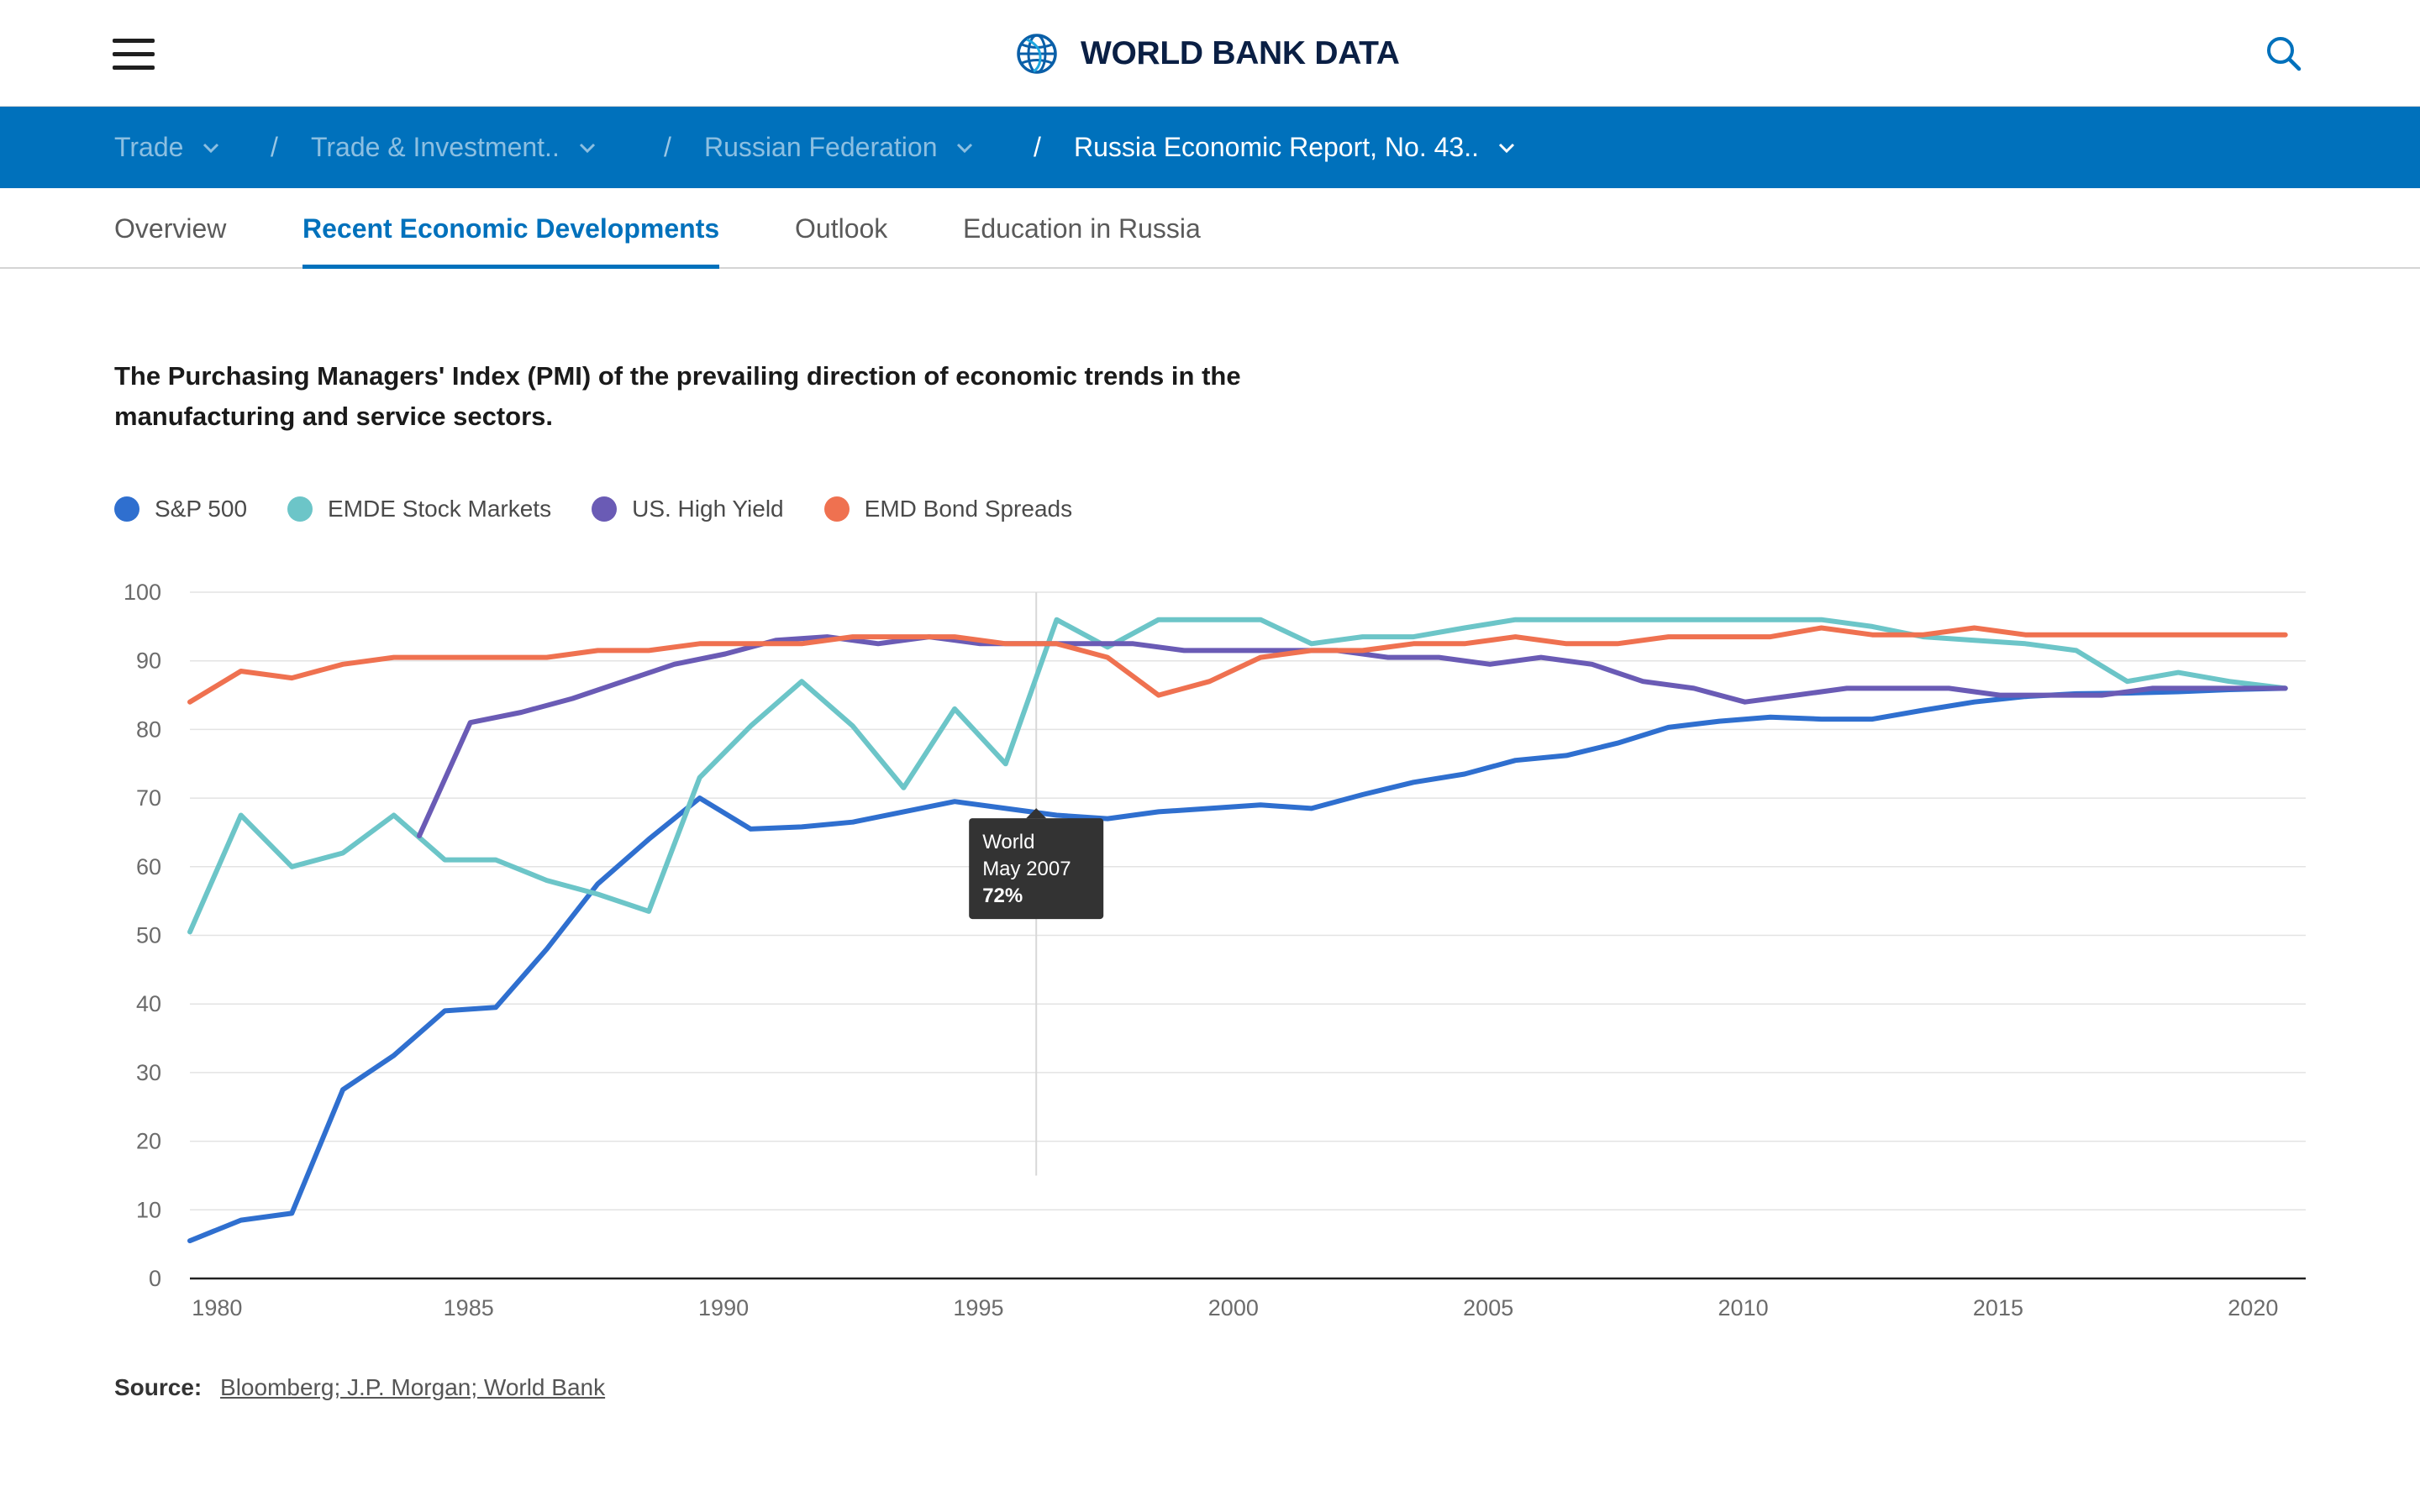 The height and width of the screenshot is (1512, 2420). I want to click on top-header: WORLD BANK DATA, so click(1210, 53).